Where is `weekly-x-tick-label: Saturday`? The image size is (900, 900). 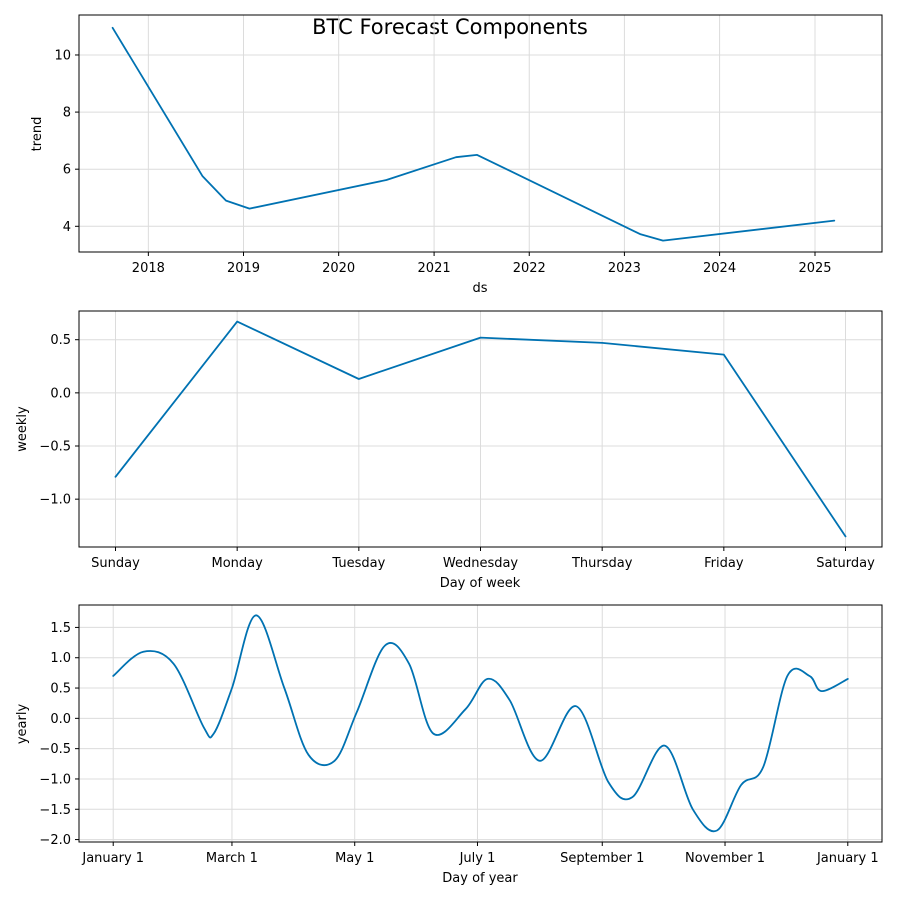
weekly-x-tick-label: Saturday is located at coordinates (845, 563).